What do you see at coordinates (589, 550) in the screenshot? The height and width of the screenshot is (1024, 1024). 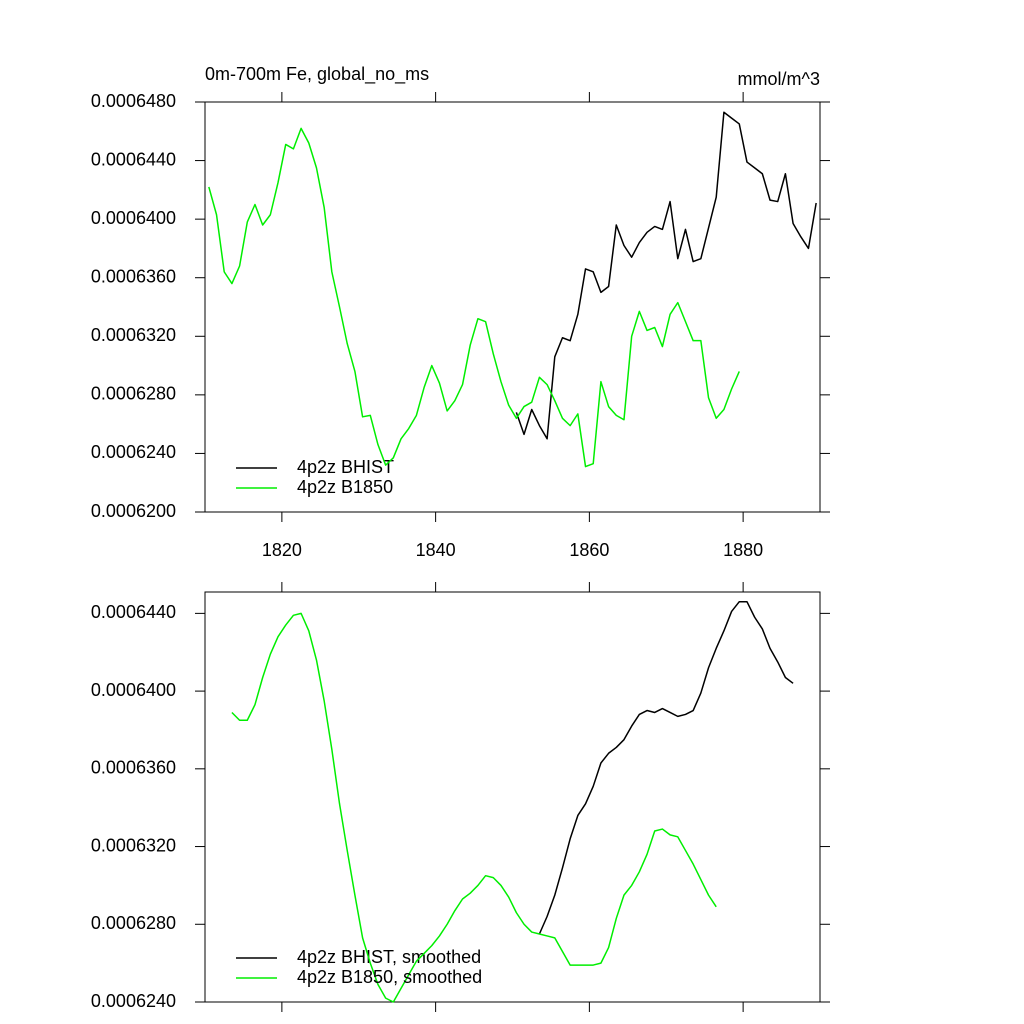 I see `x-tick-label: 1860` at bounding box center [589, 550].